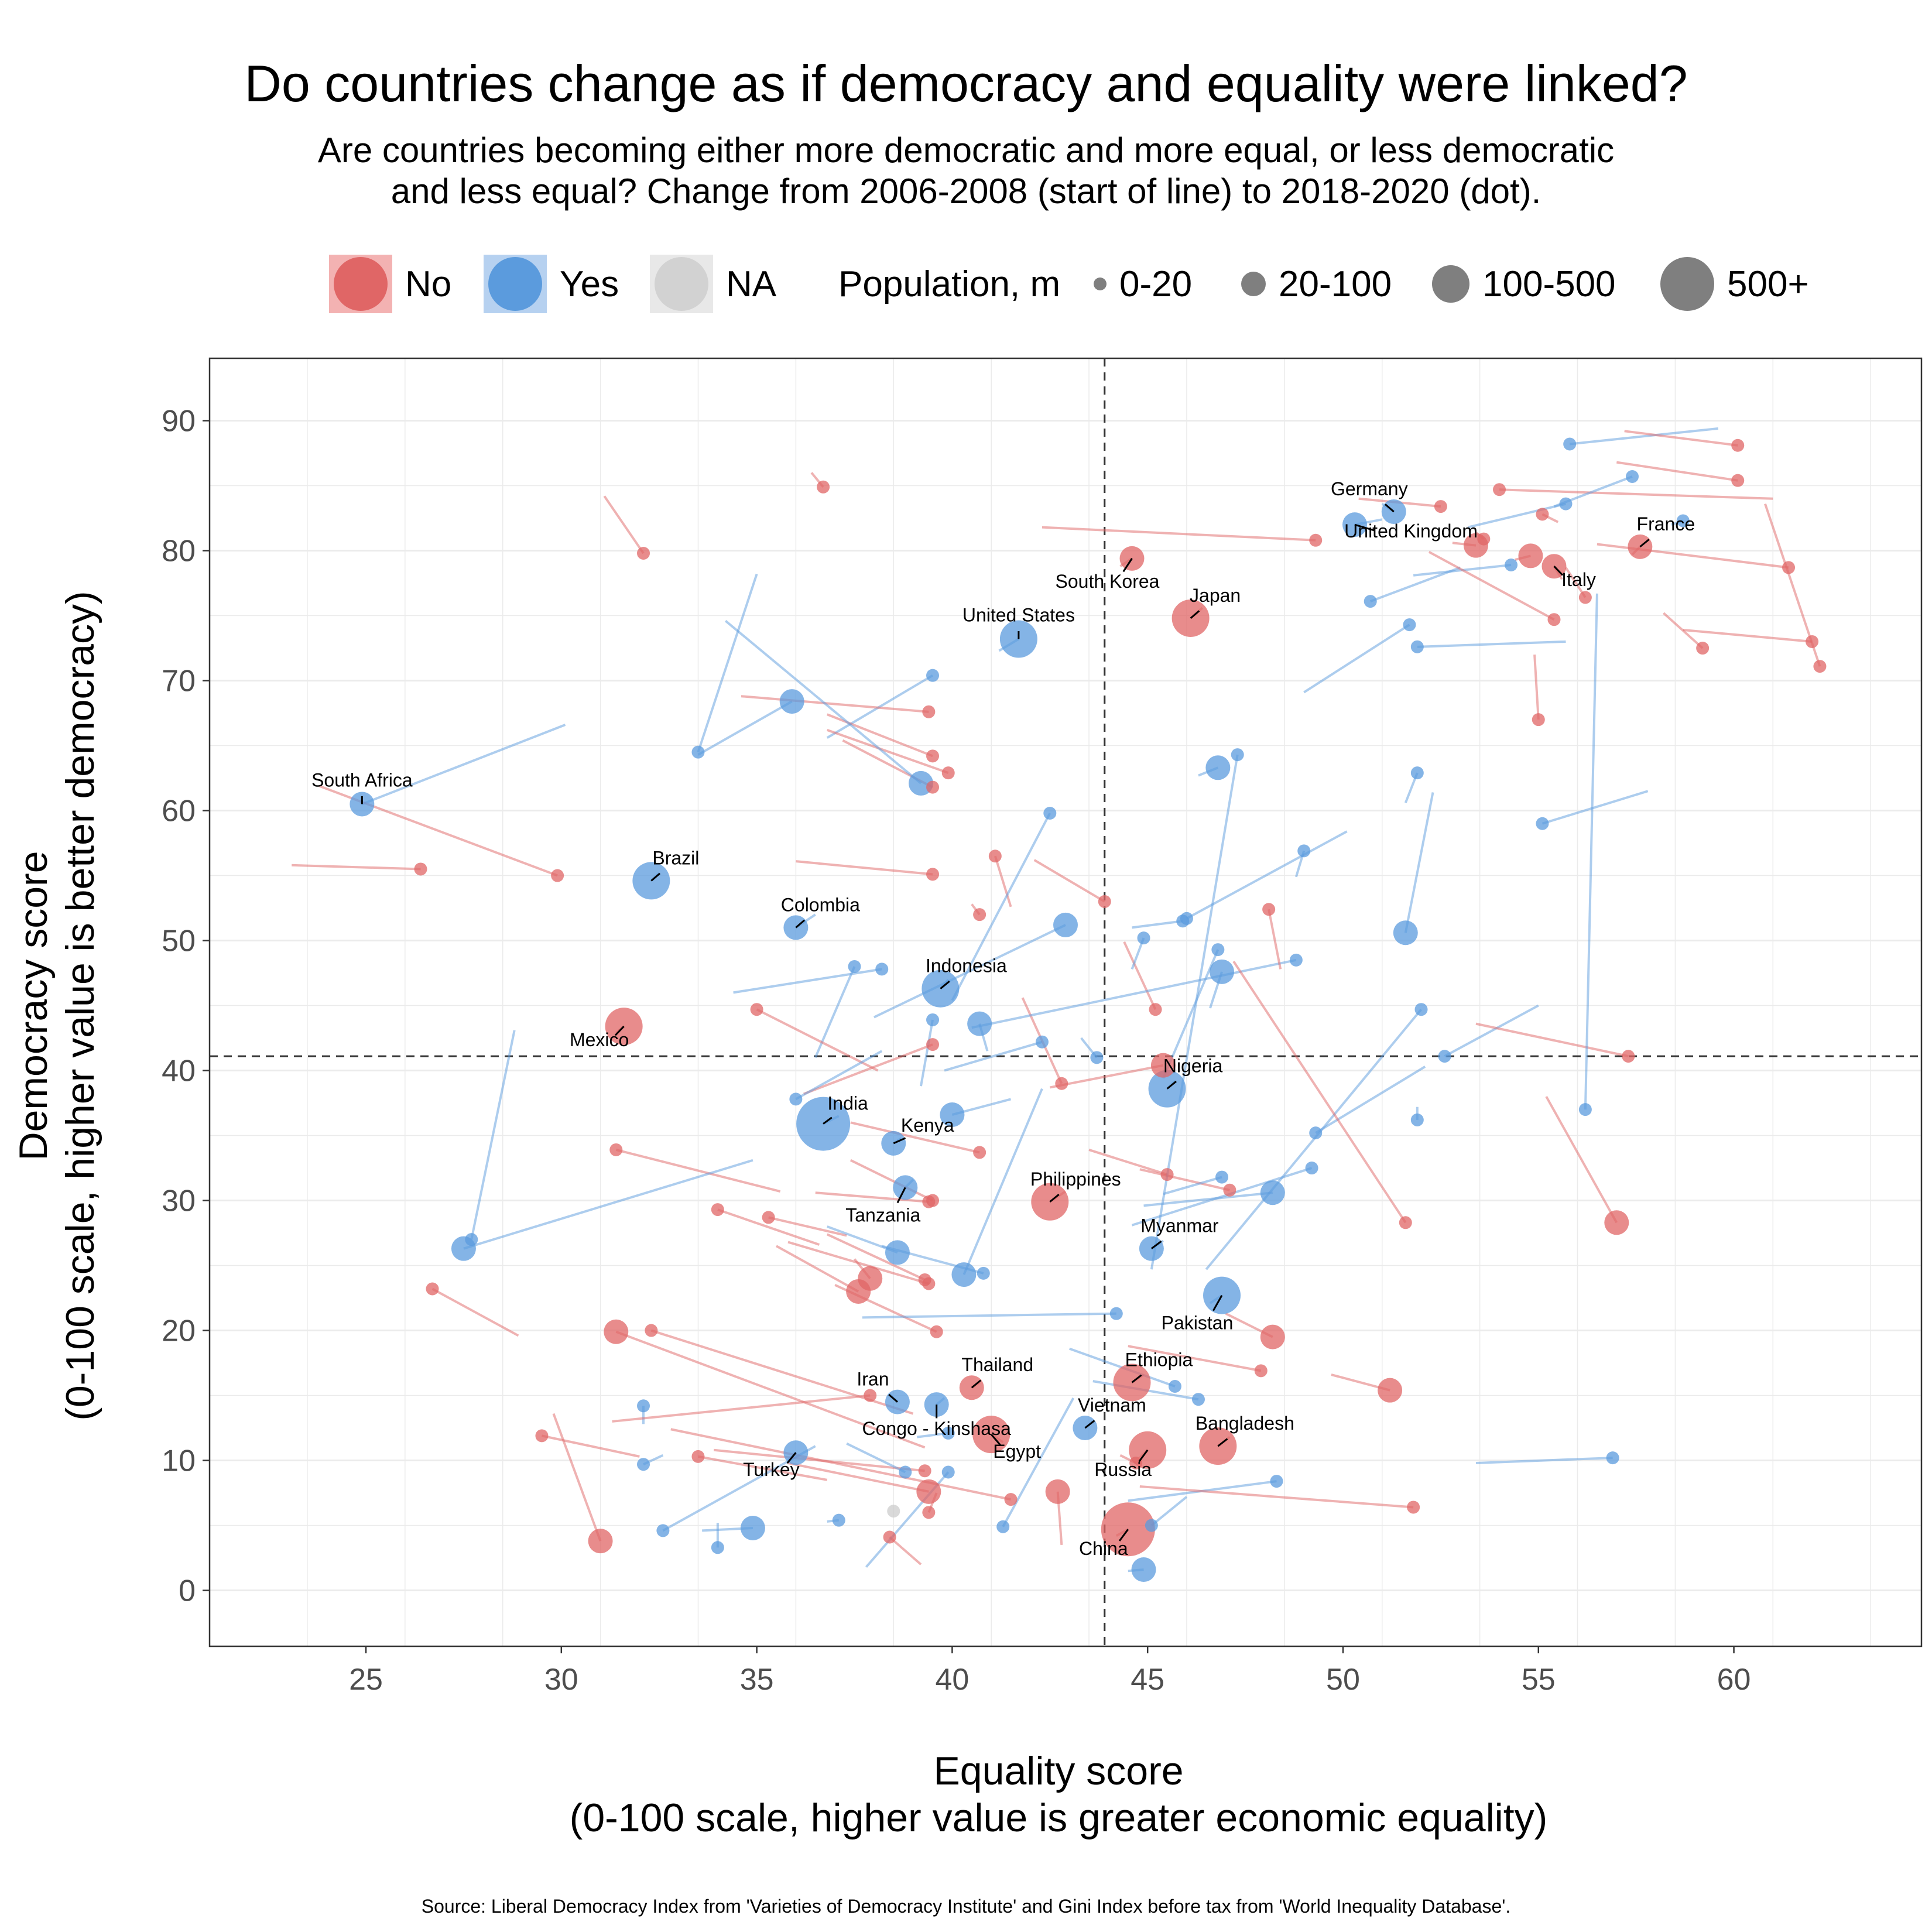 This screenshot has width=1932, height=1932. I want to click on point-label: Brazil, so click(675, 857).